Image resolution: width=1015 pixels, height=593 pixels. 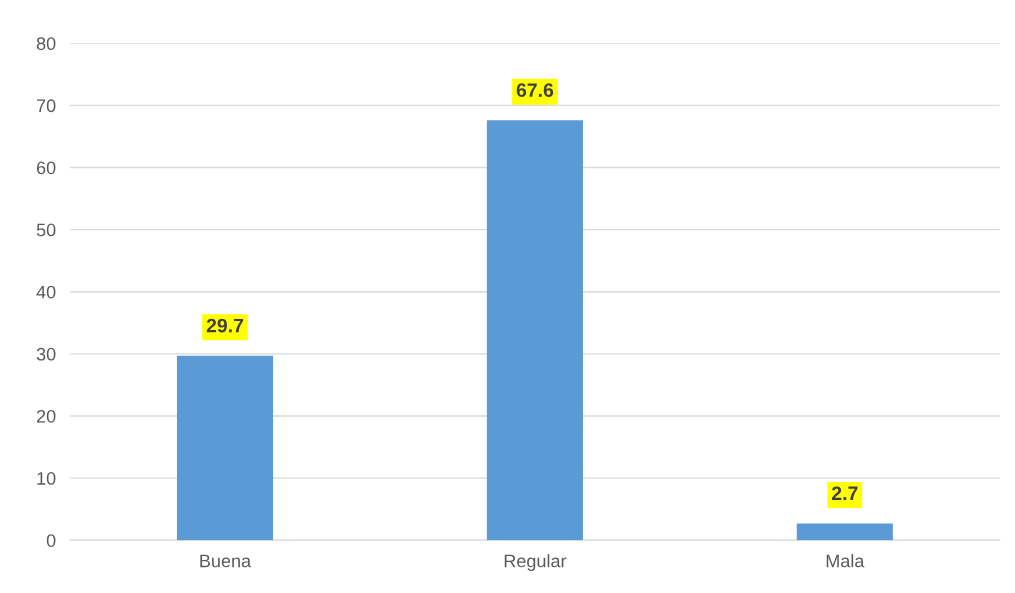 I want to click on x-tick-label: Mala, so click(x=845, y=561).